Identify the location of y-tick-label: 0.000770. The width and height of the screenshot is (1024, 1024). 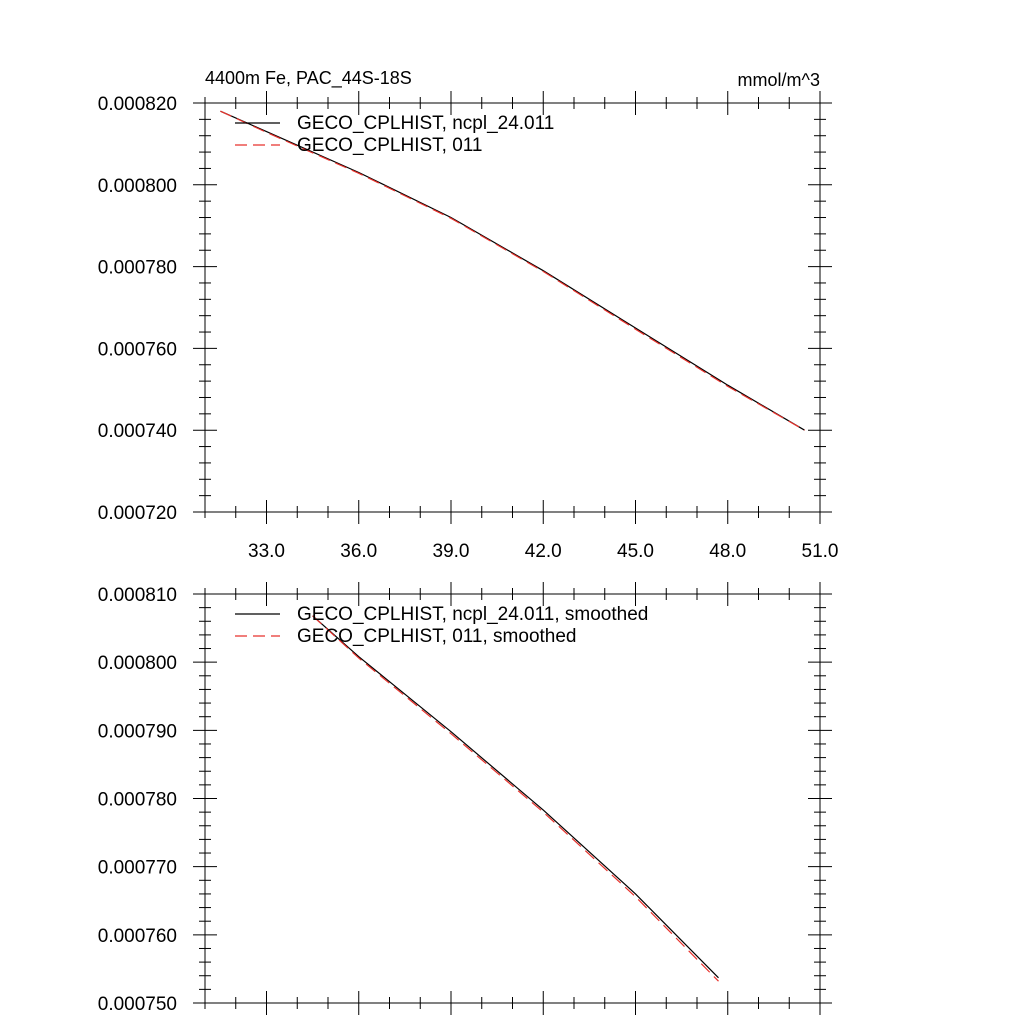
(137, 868).